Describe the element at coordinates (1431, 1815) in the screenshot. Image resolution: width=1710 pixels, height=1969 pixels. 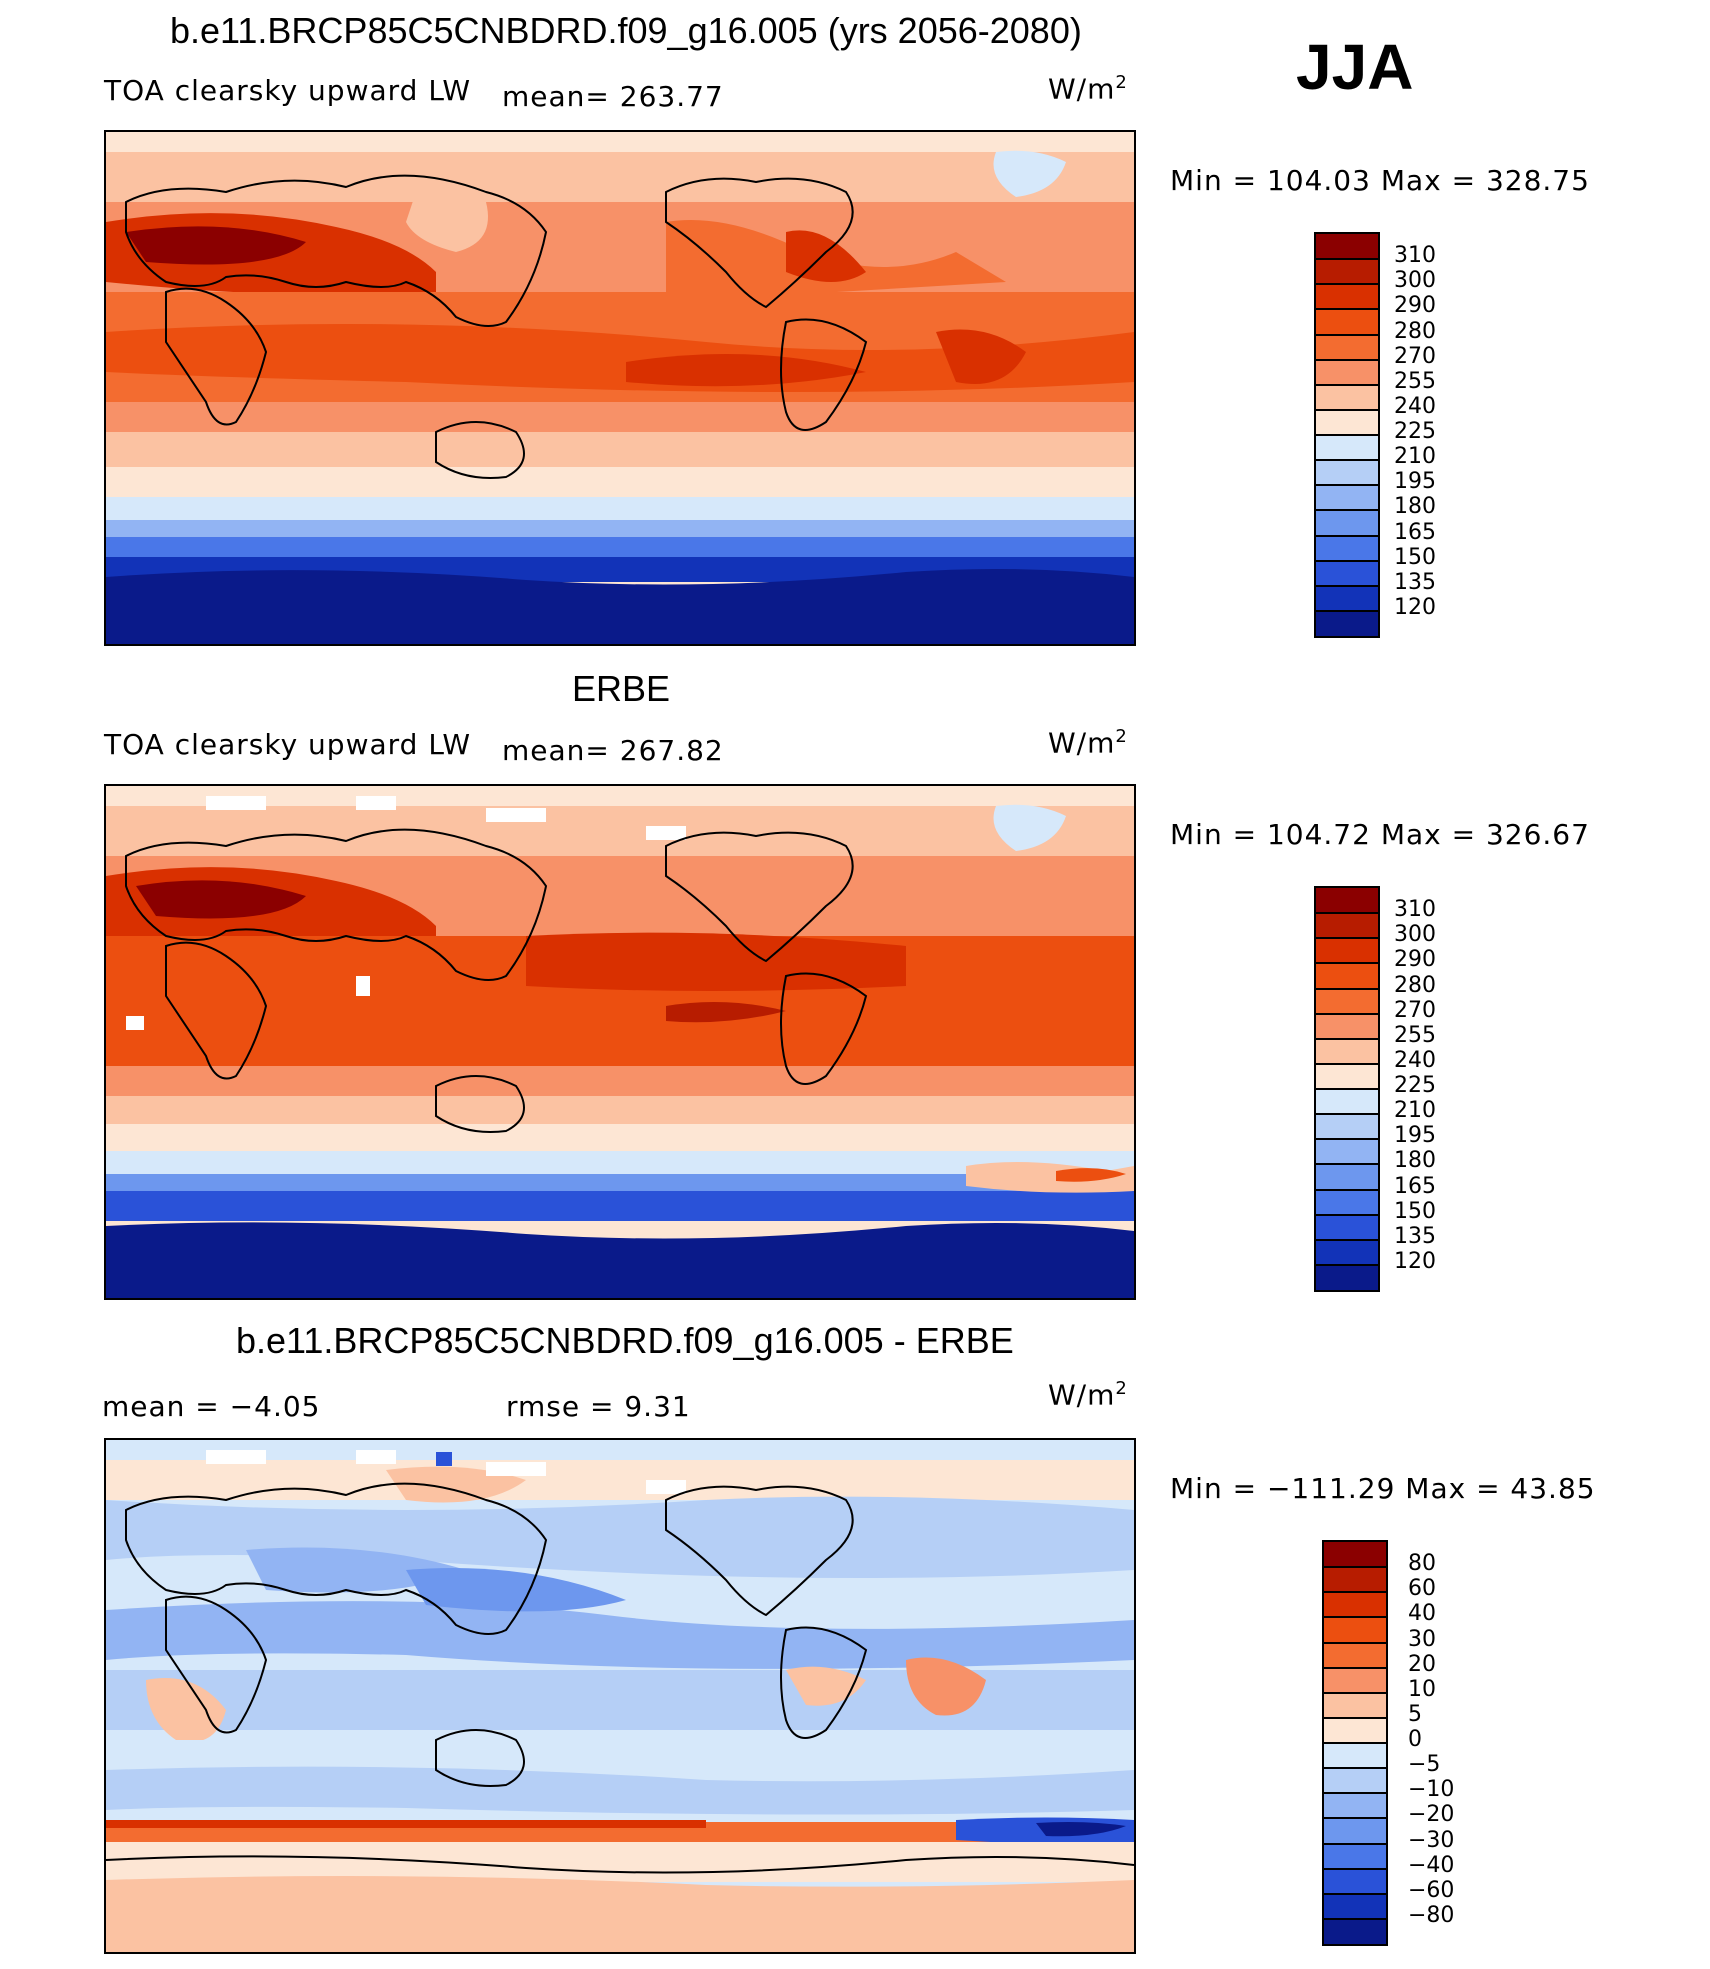
I see `colorbar-tick-label: −20` at that location.